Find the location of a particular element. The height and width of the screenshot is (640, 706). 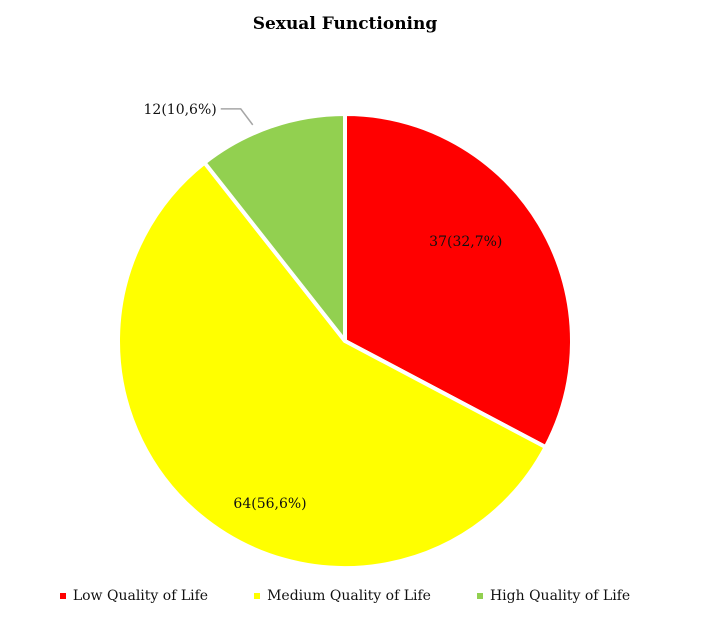

legend-label-medium: Medium Quality of Life is located at coordinates (349, 596).